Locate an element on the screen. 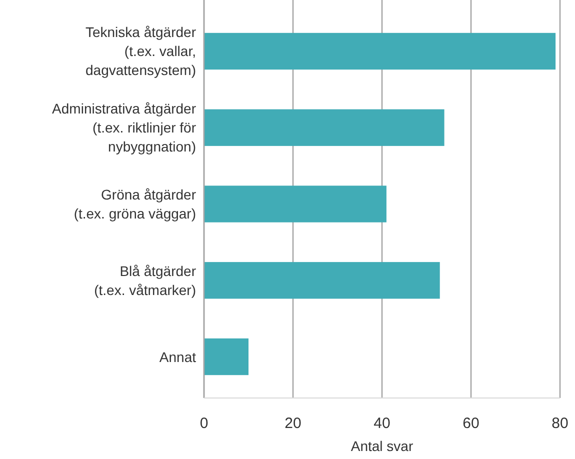 The image size is (575, 459). x-axis-title: Antal svar is located at coordinates (382, 446).